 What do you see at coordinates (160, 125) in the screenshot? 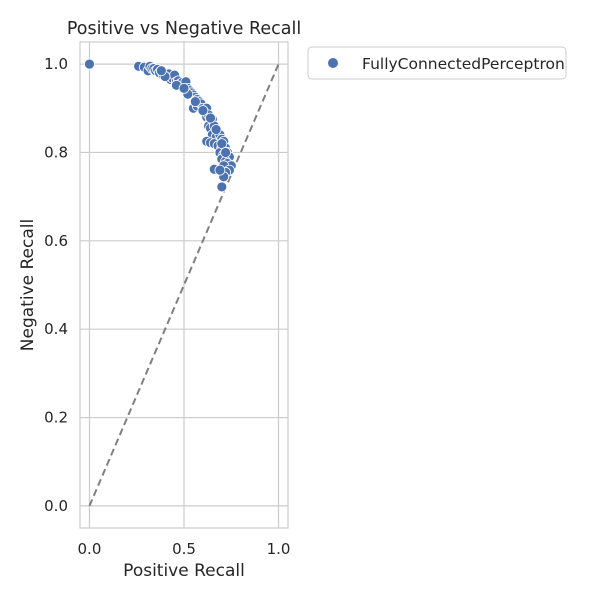
I see `scatter-points` at bounding box center [160, 125].